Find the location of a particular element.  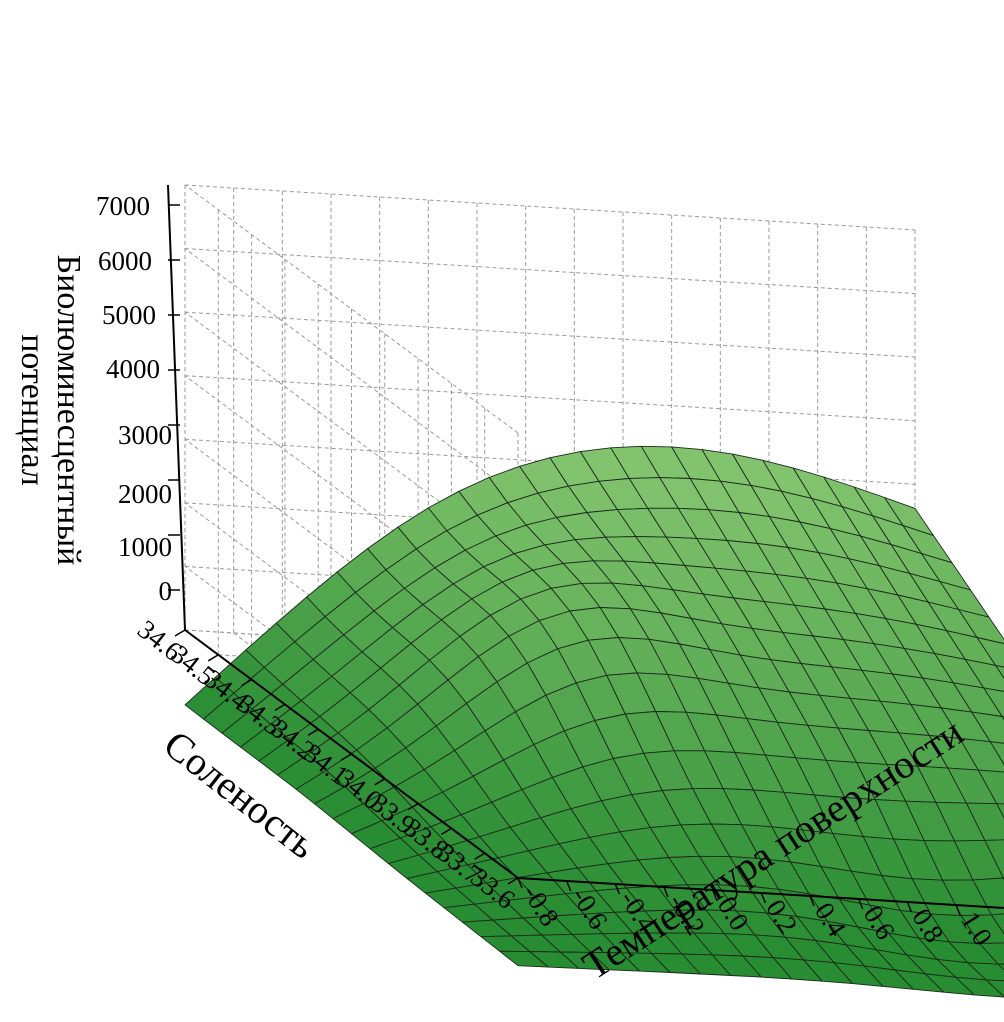

z-tick-4000: 4000 is located at coordinates (133, 369).